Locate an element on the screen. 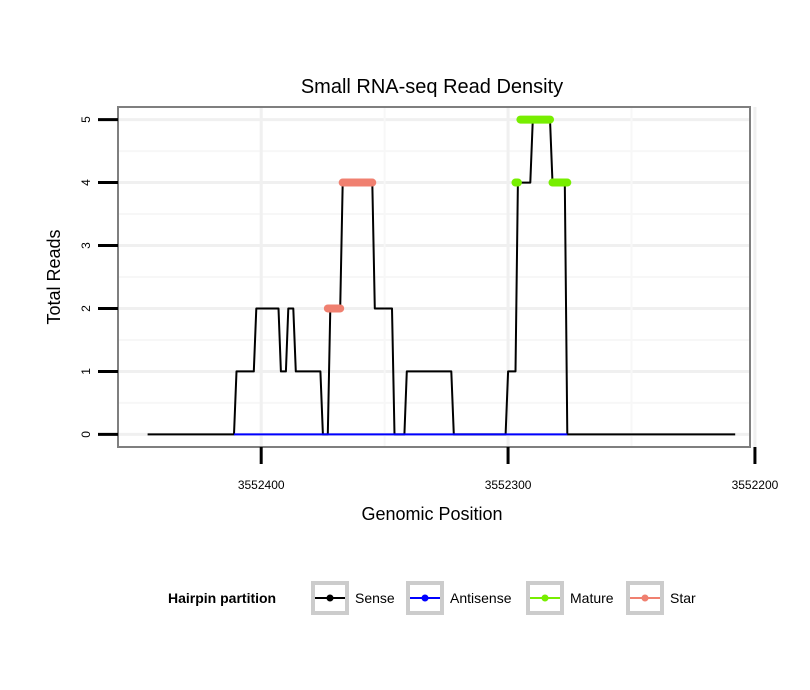  partition-highlights is located at coordinates (447, 214).